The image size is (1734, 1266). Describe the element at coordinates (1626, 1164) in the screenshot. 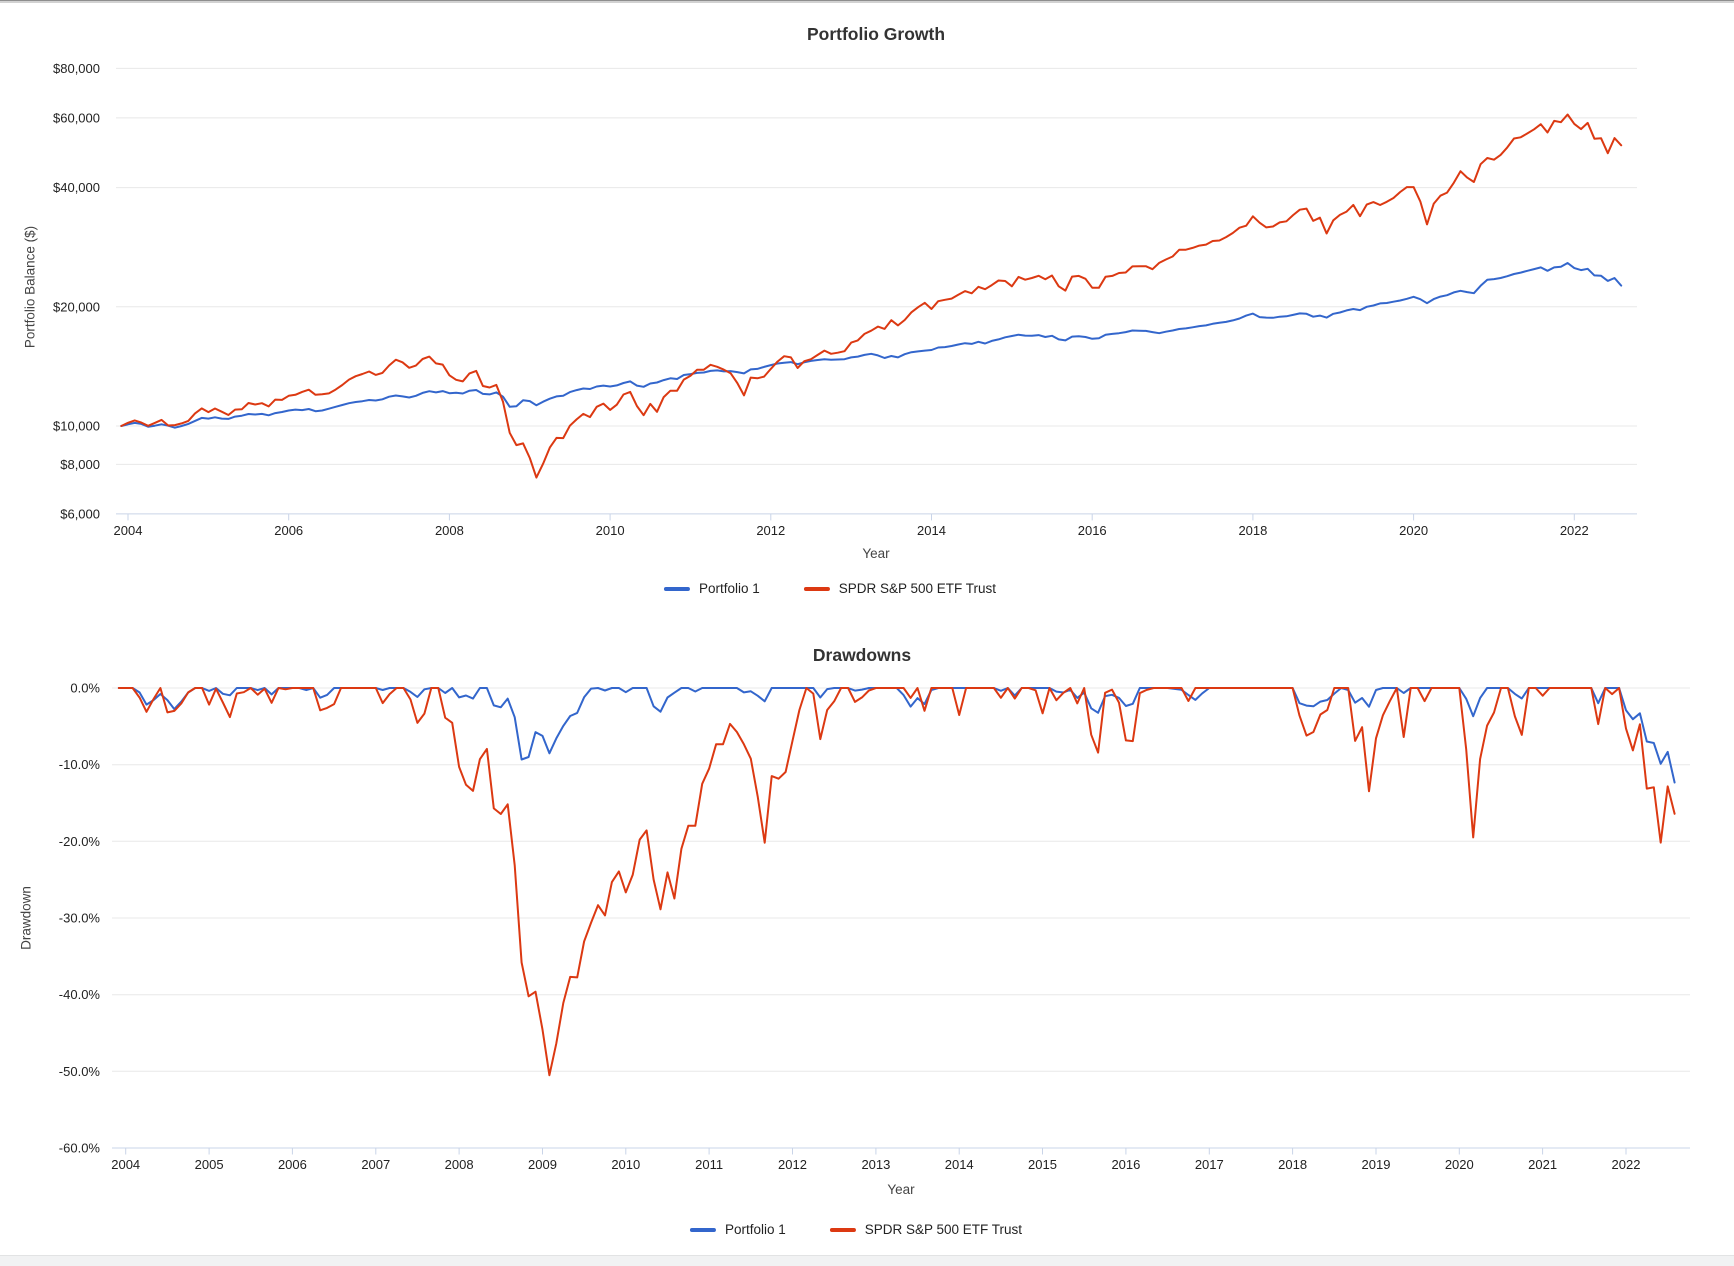

I see `drawdowns-x-tick-label-2022: 2022` at that location.